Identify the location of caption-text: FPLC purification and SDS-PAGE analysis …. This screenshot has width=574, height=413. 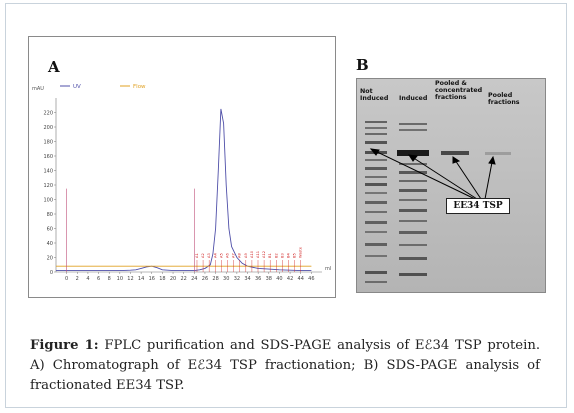
(285, 365).